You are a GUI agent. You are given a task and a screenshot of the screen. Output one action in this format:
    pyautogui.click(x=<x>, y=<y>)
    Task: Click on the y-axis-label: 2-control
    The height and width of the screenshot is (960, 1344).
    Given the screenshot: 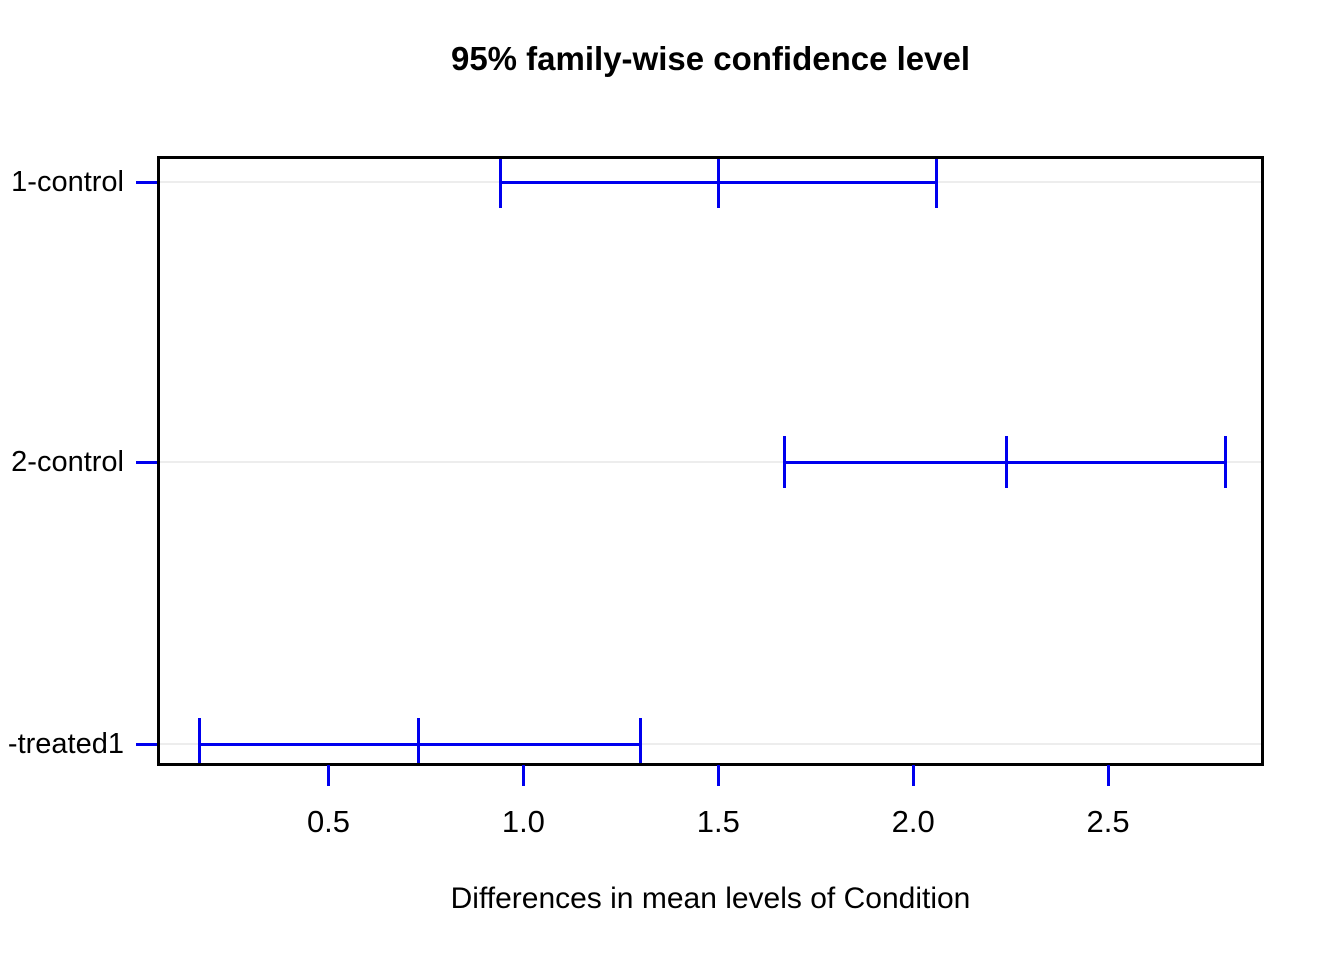 What is the action you would take?
    pyautogui.click(x=67, y=462)
    